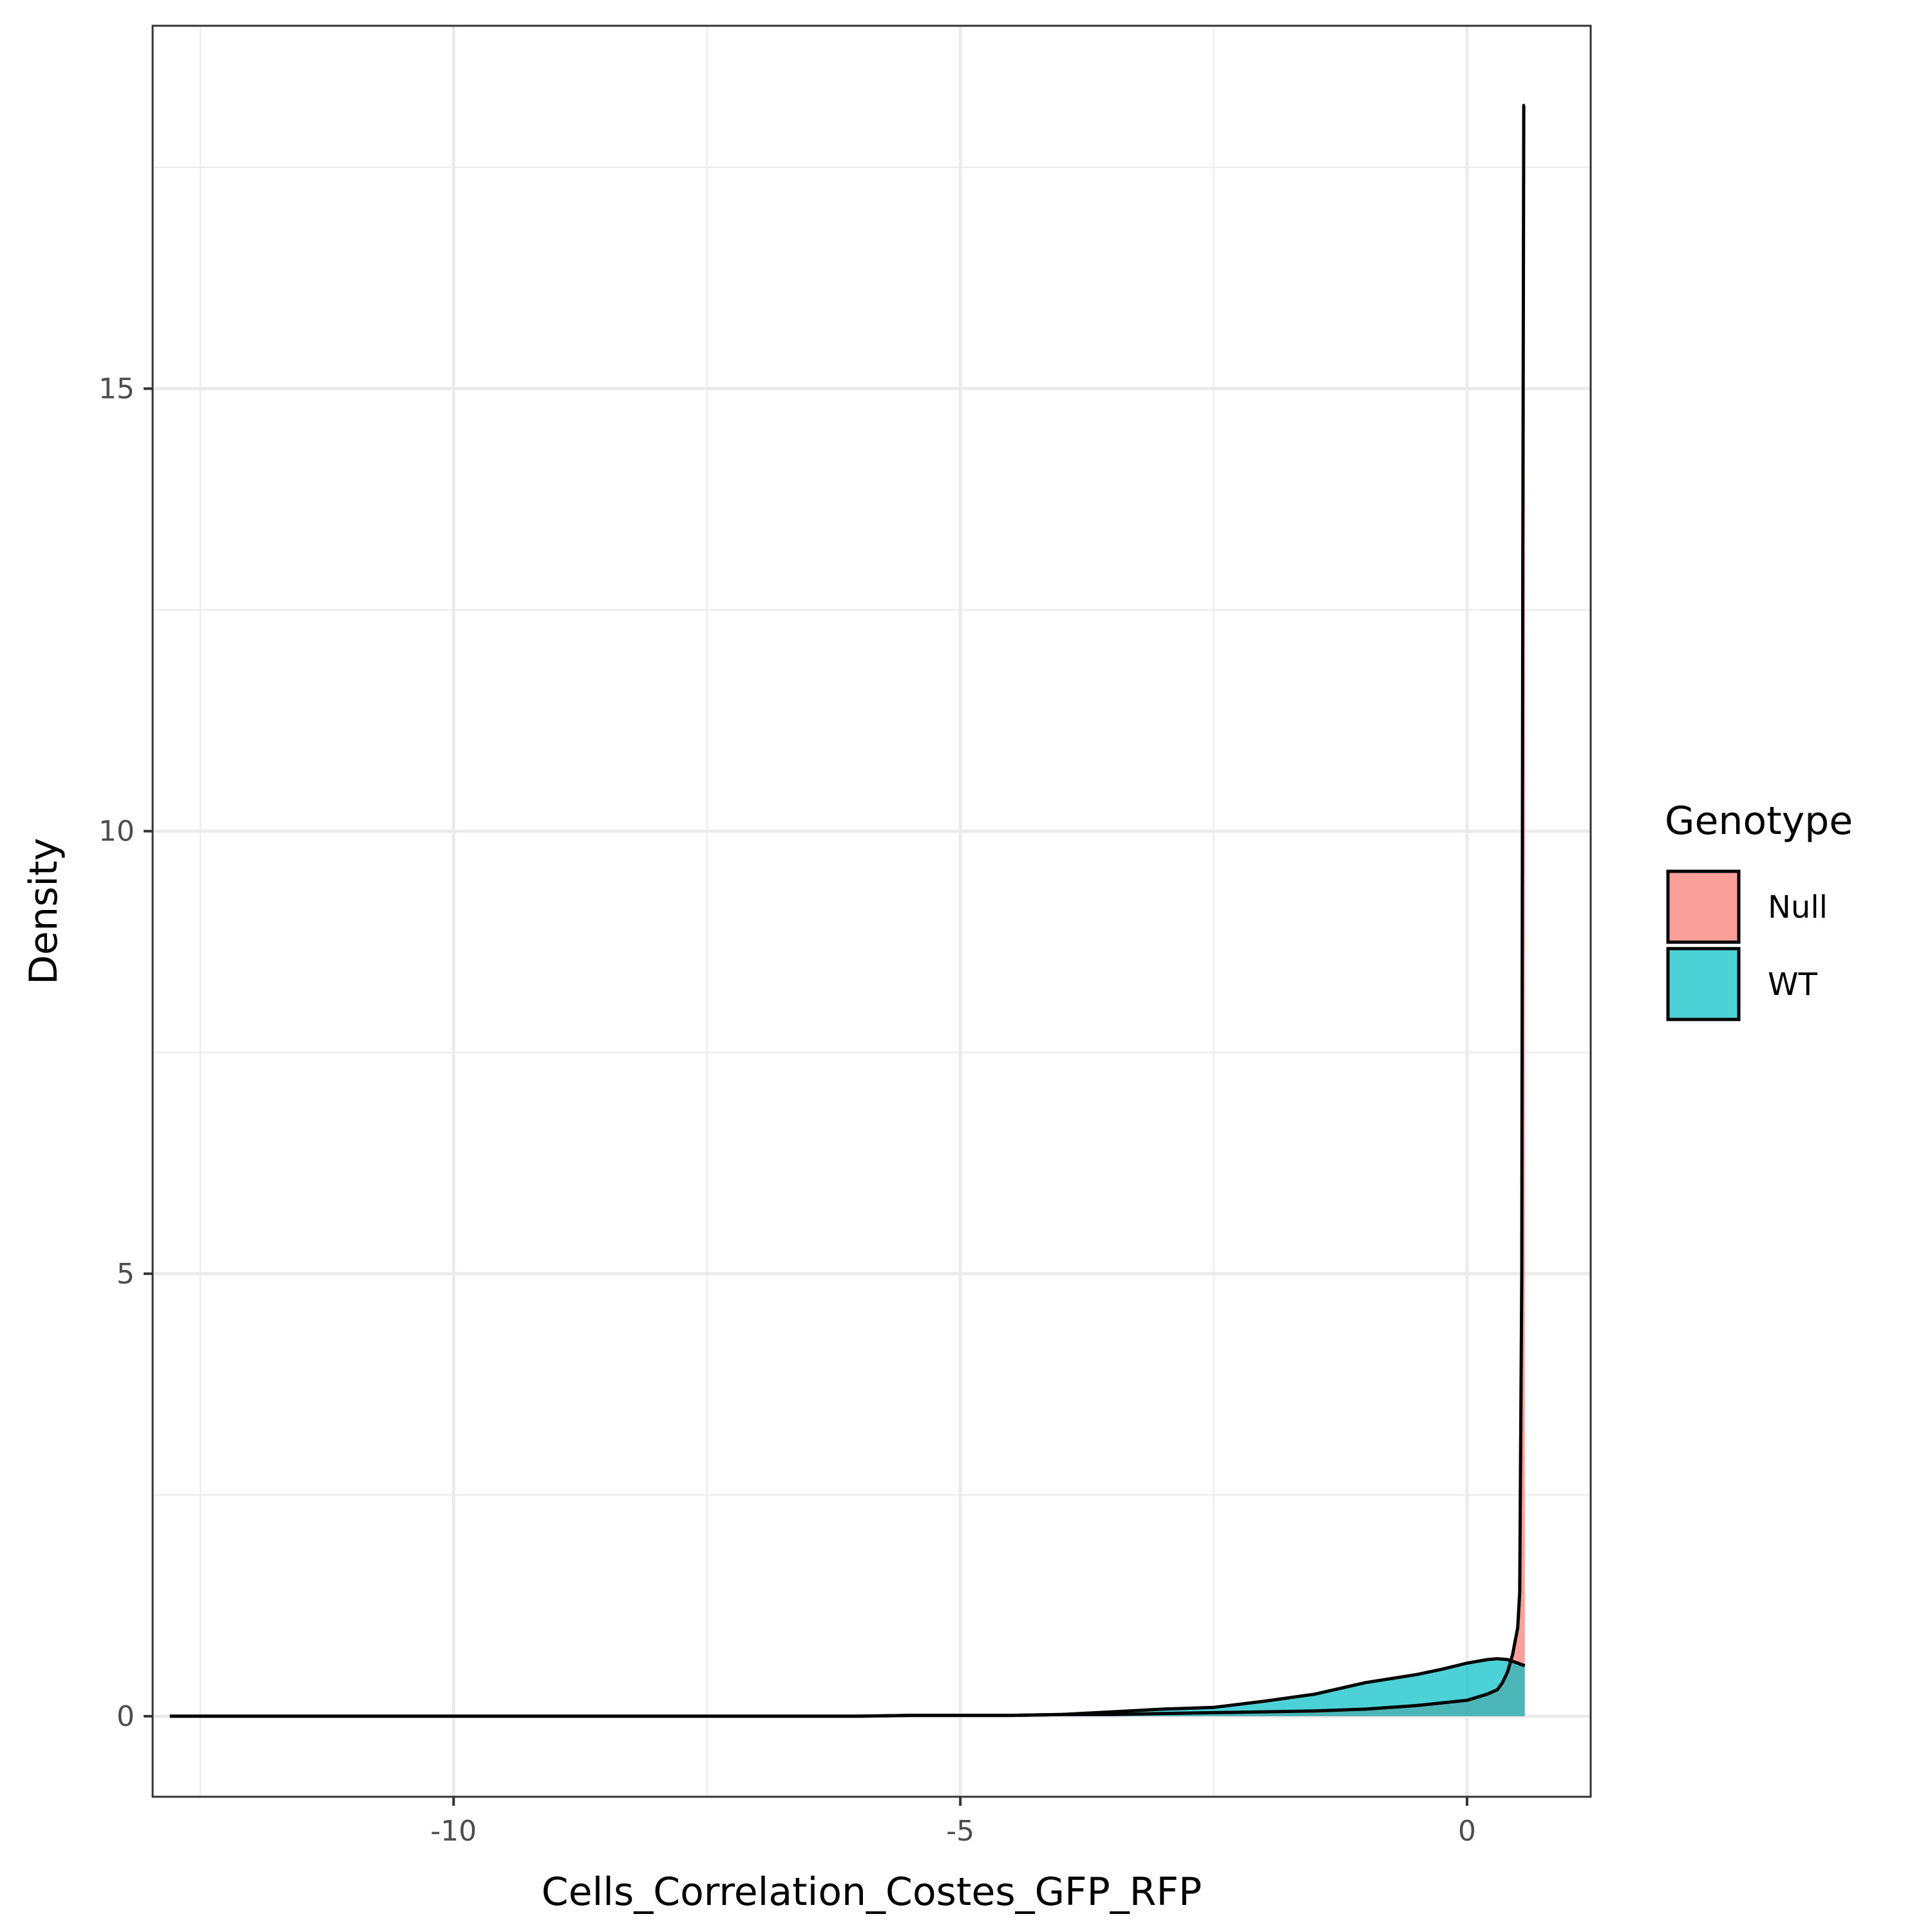 Image resolution: width=1932 pixels, height=1932 pixels. I want to click on x-tick-label: 0, so click(1467, 1832).